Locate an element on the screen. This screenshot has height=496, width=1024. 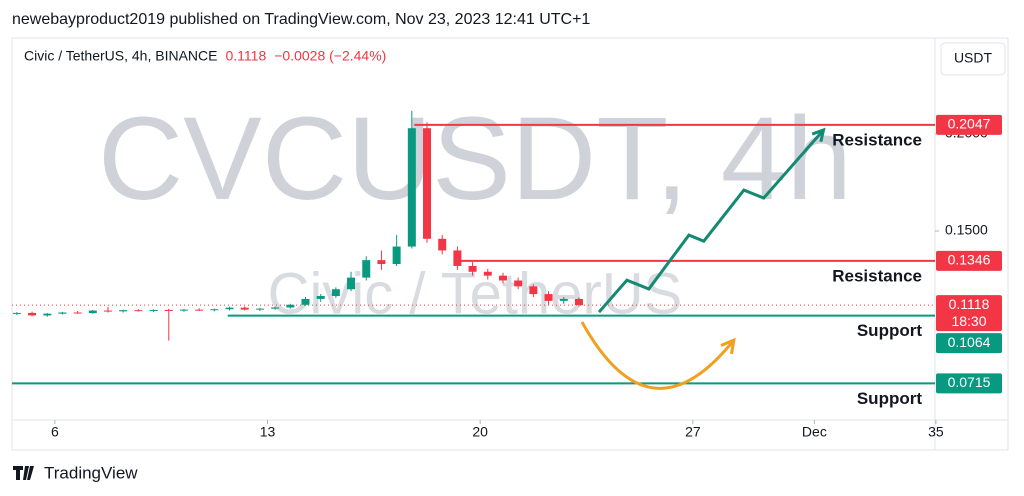
level-label: Support is located at coordinates (889, 330).